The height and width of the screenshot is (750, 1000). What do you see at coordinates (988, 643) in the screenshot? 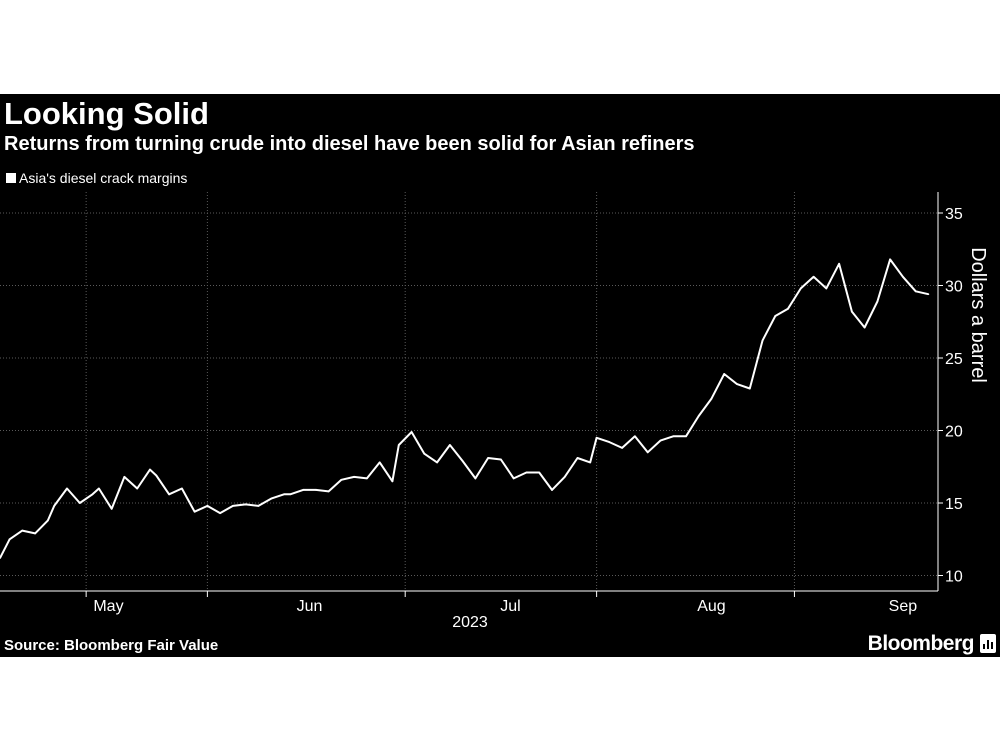
I see `bloomberg-chart-icon` at bounding box center [988, 643].